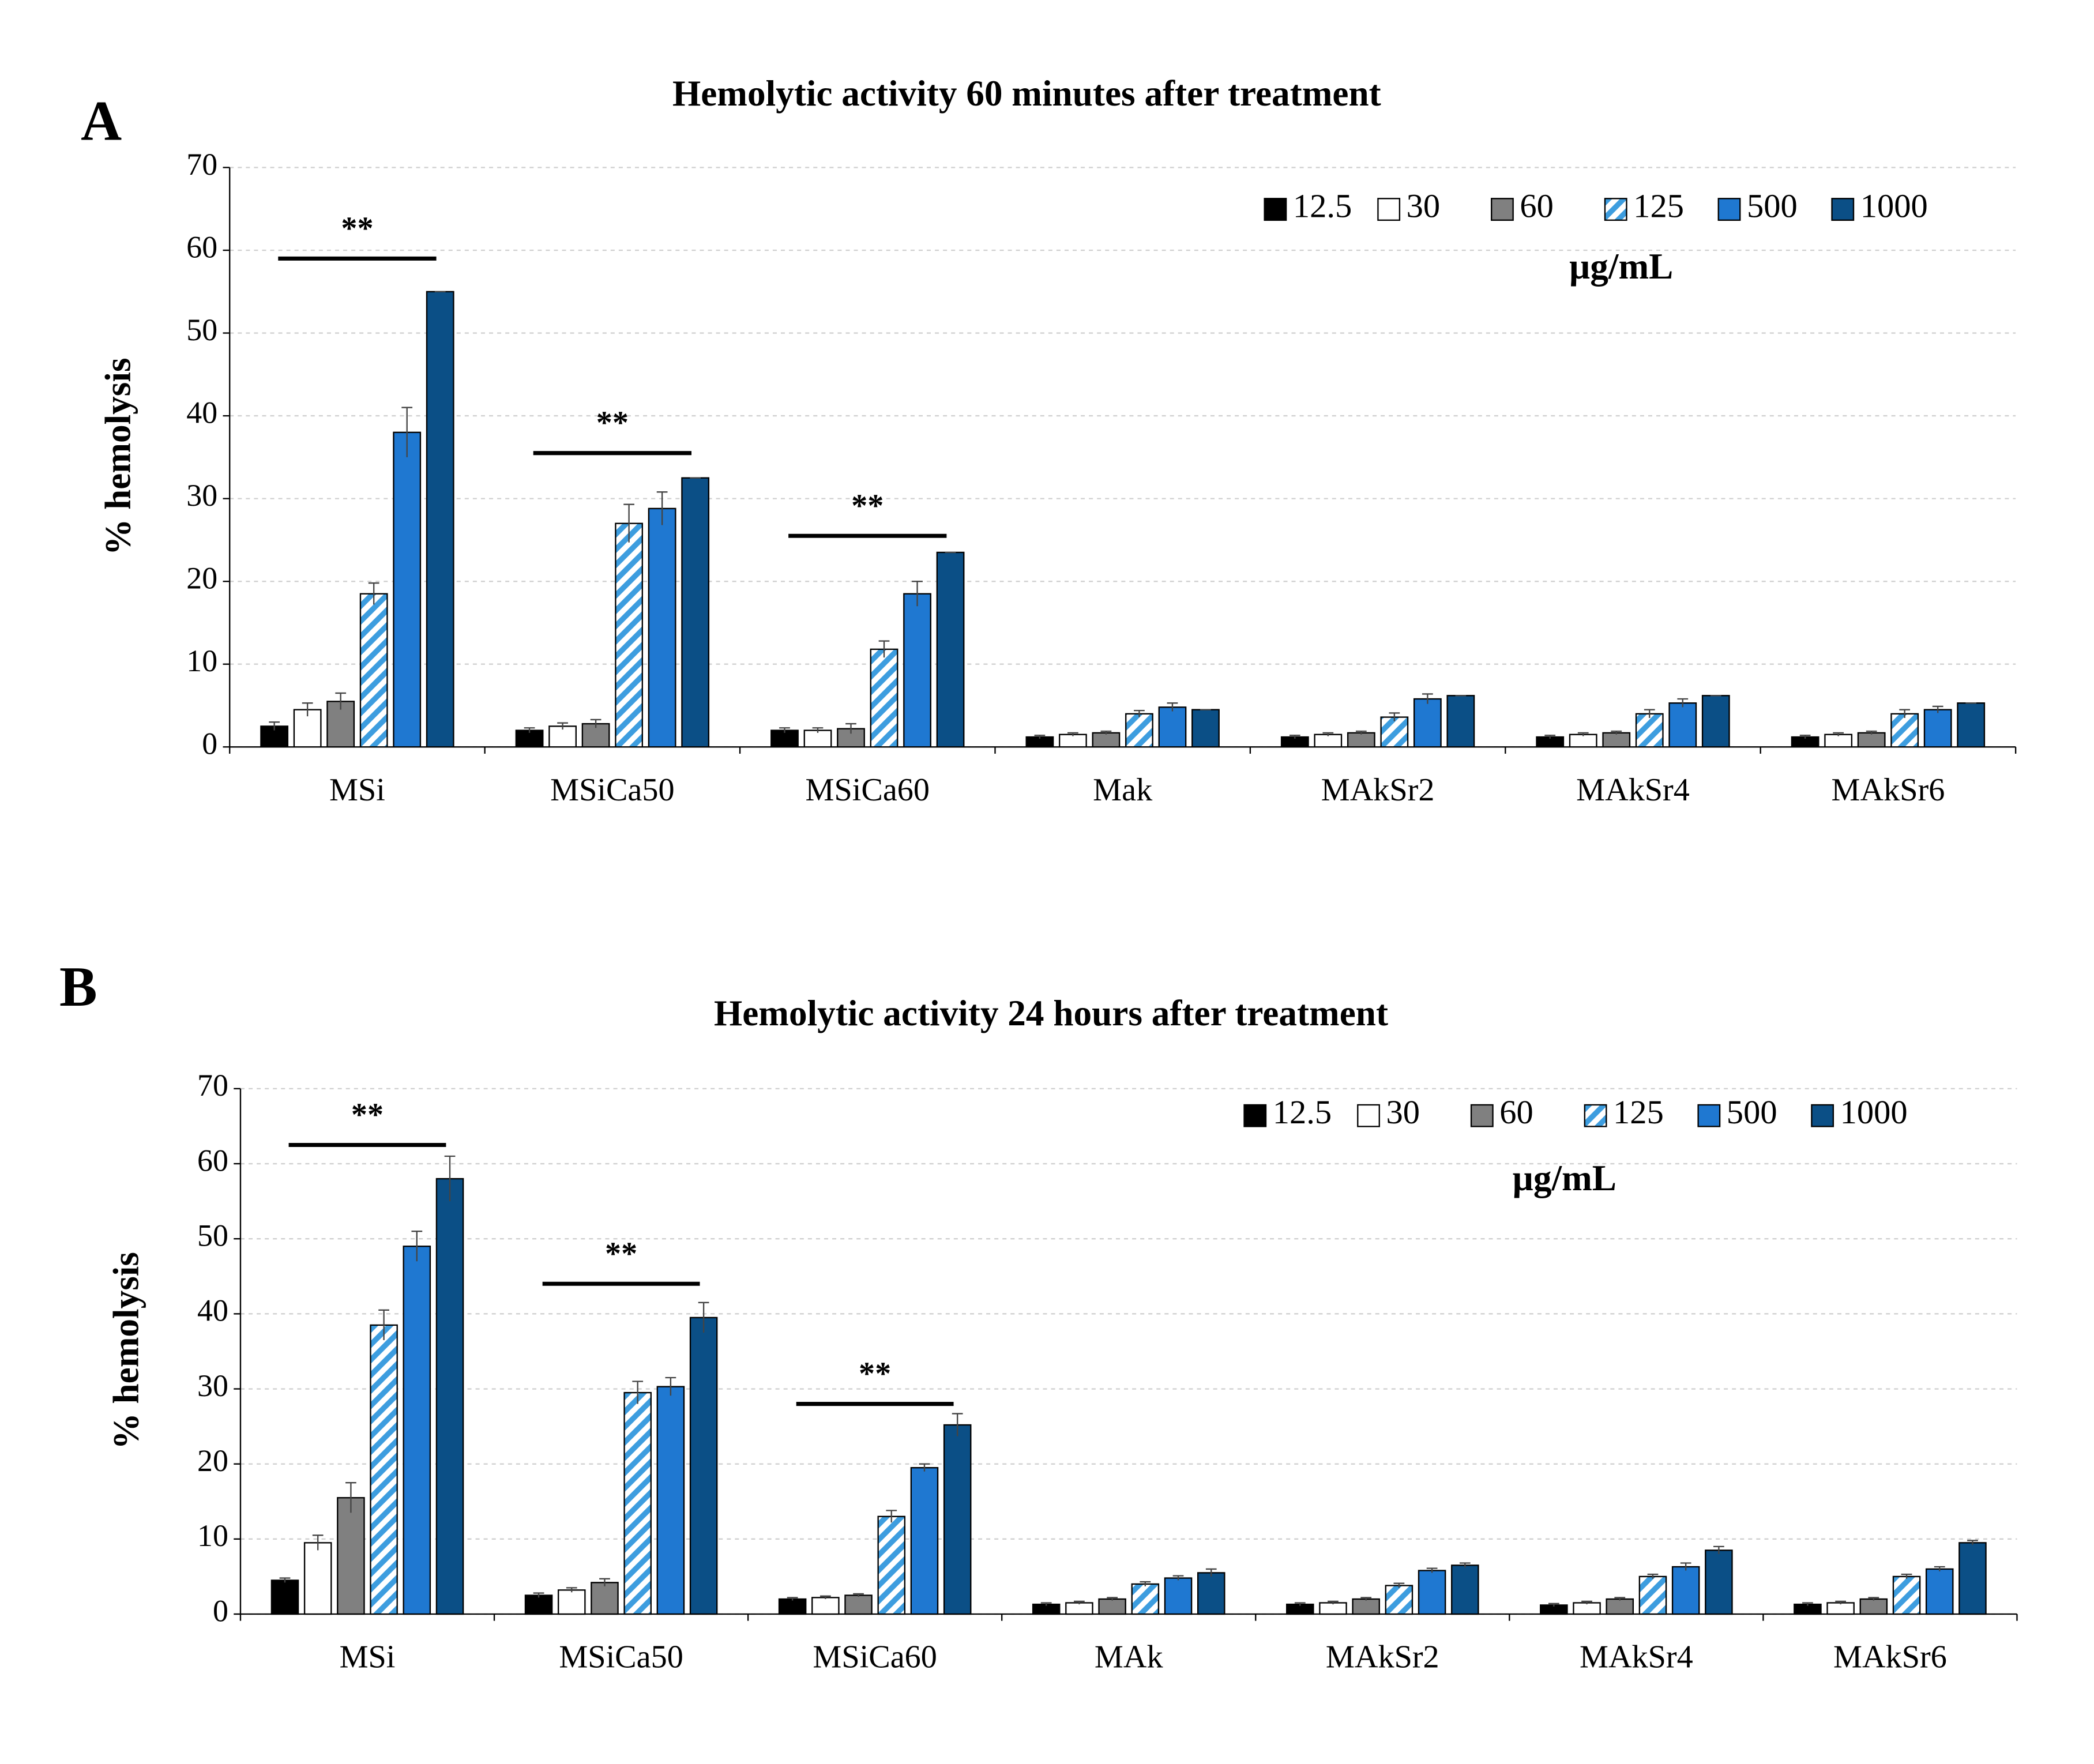 This screenshot has width=2094, height=1764. I want to click on y-tick-label: 20, so click(212, 1460).